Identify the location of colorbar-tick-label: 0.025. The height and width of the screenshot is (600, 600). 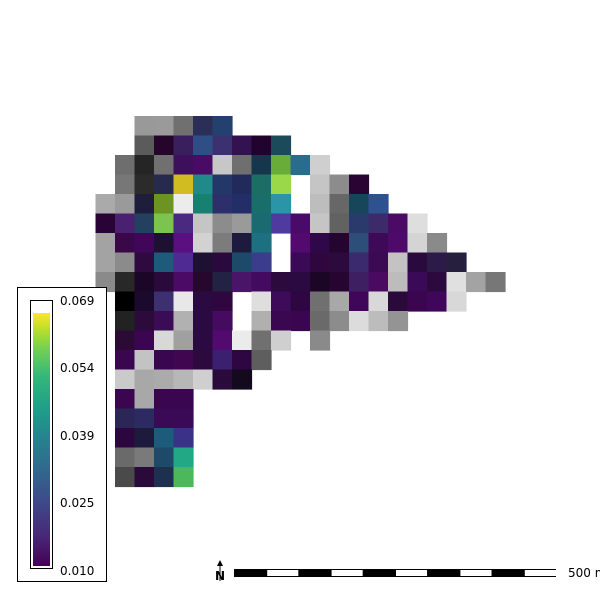
(77, 503).